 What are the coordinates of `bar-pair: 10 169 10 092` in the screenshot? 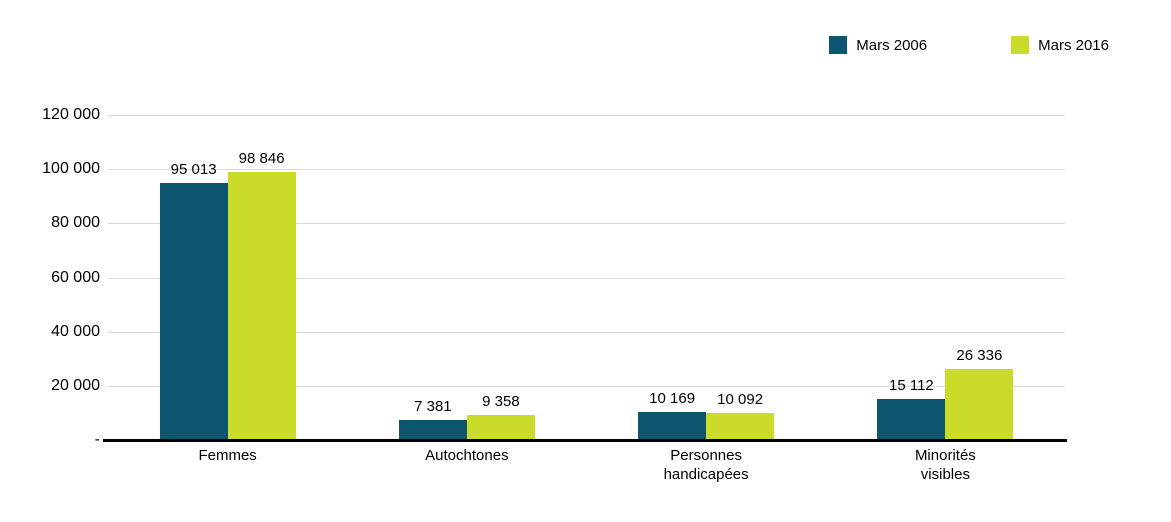 It's located at (706, 415).